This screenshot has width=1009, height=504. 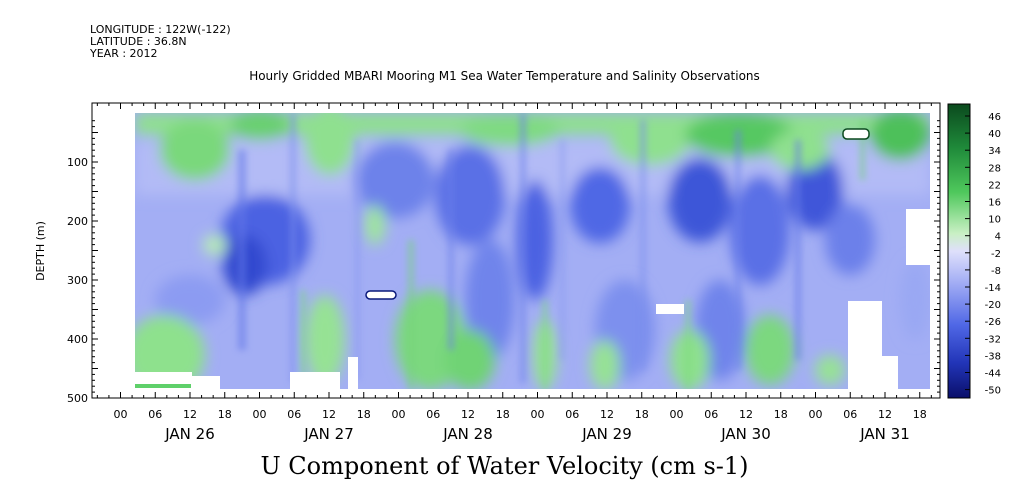 What do you see at coordinates (994, 220) in the screenshot?
I see `colorbar-label: 10` at bounding box center [994, 220].